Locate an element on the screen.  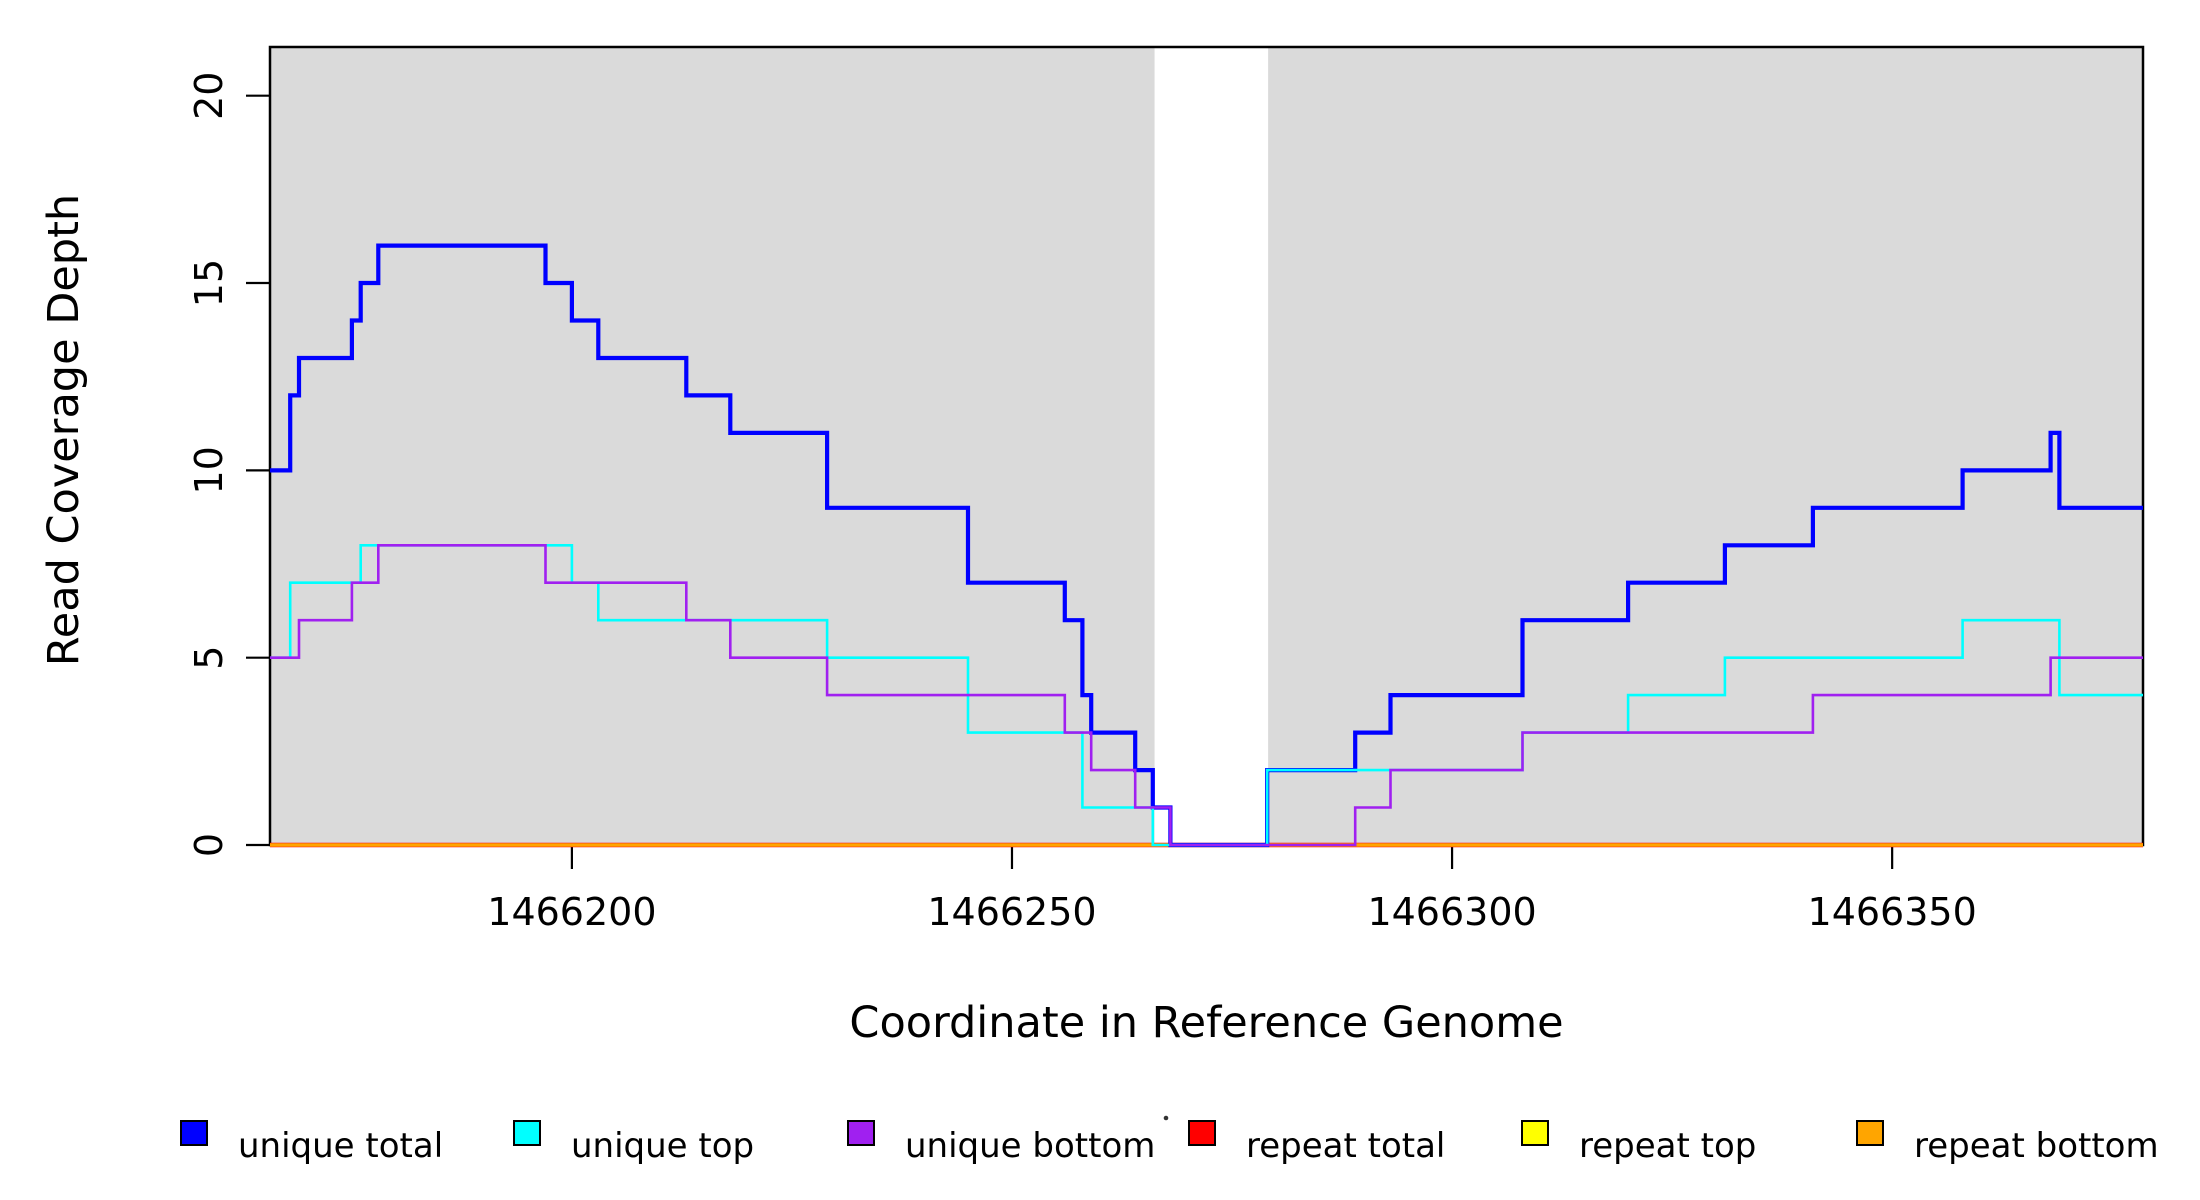
legend-label: unique bottom is located at coordinates (1030, 1146).